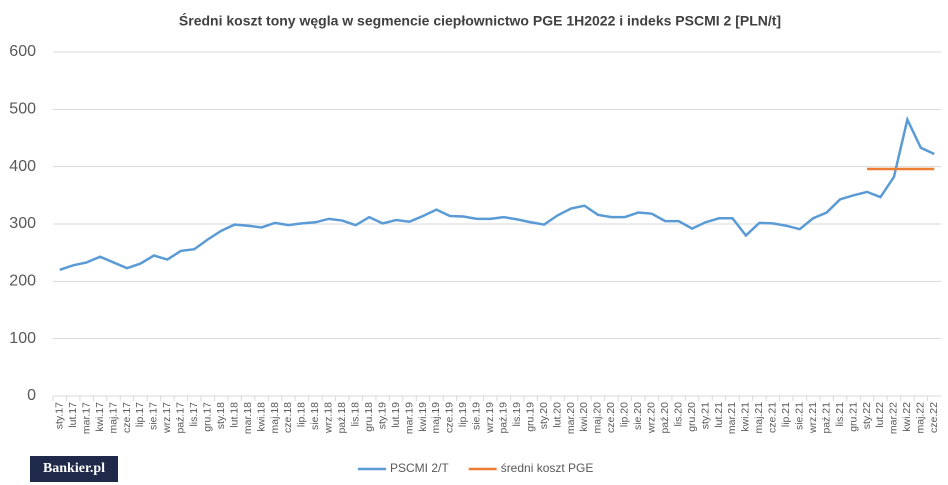 The height and width of the screenshot is (485, 948). Describe the element at coordinates (921, 418) in the screenshot. I see `x-tick-label: maj.22` at that location.